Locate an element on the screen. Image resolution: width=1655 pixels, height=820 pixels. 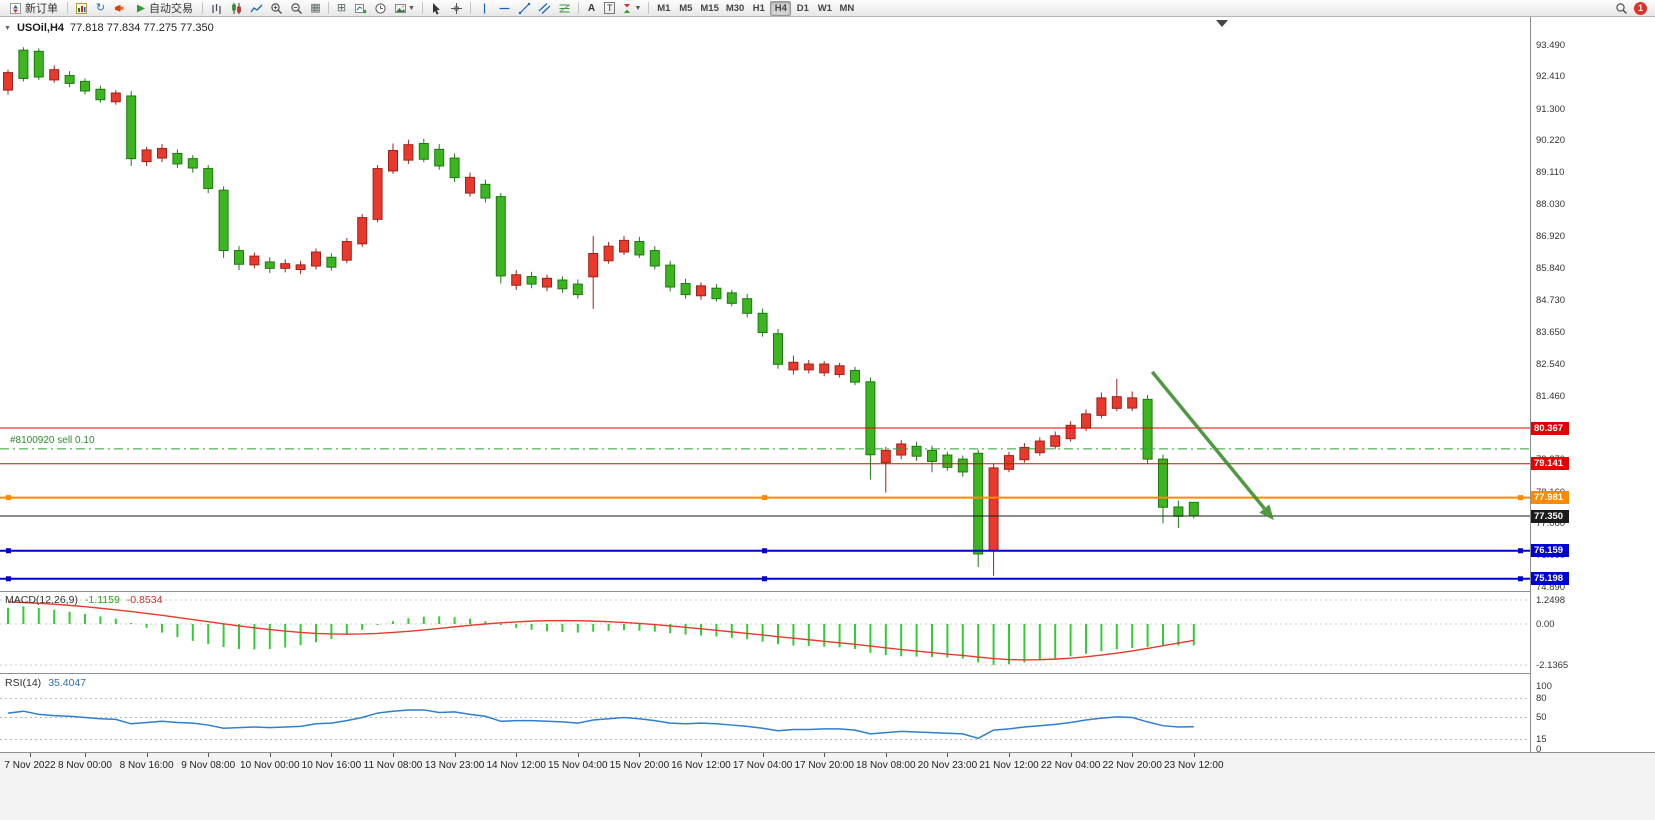
time-label: 21 Nov 12:00 is located at coordinates (1009, 765).